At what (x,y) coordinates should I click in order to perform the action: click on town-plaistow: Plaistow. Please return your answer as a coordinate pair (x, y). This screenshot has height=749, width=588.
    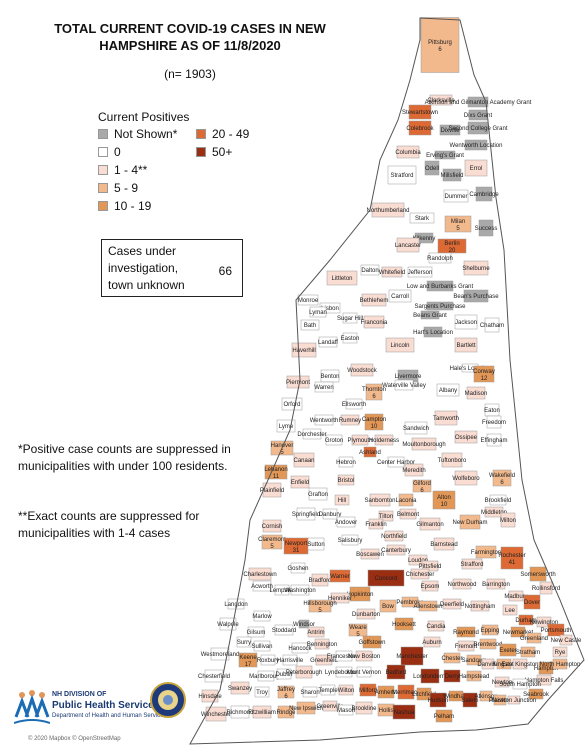
    Looking at the image, I should click on (500, 700).